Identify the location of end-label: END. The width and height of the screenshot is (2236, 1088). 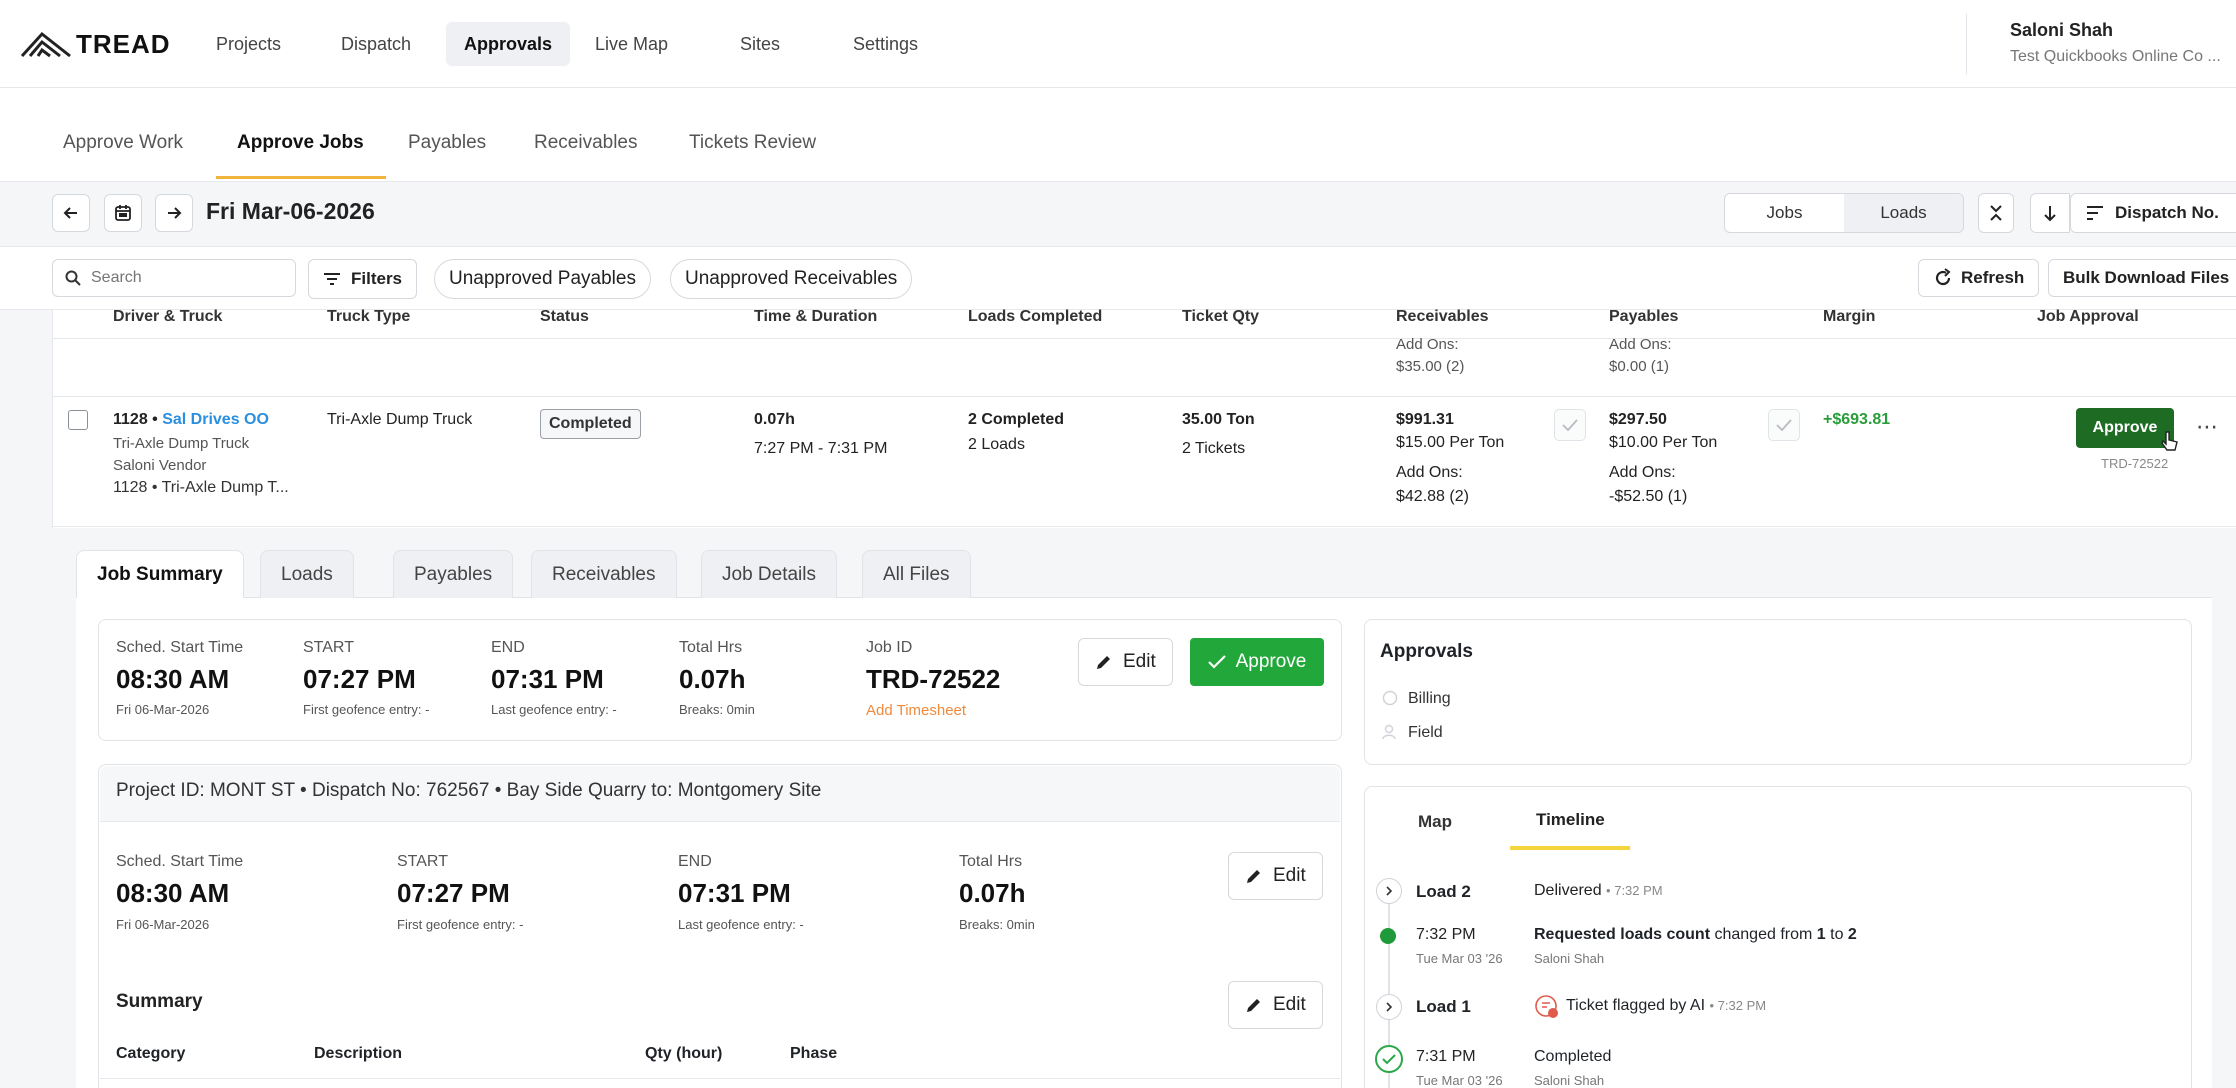
(508, 647).